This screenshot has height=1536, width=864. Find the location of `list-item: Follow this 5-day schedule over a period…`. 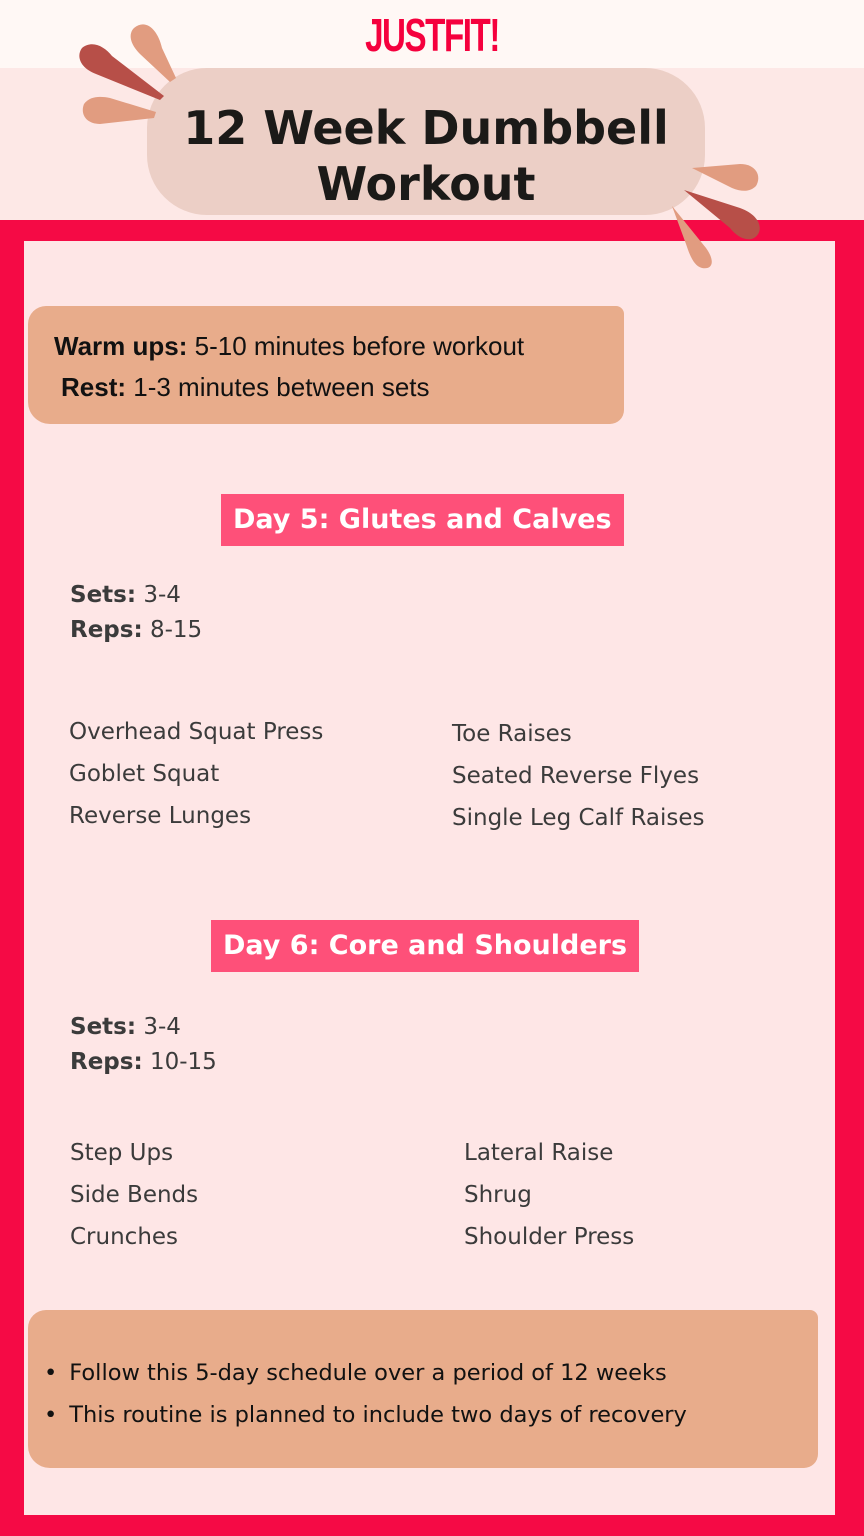

list-item: Follow this 5-day schedule over a period… is located at coordinates (365, 1373).